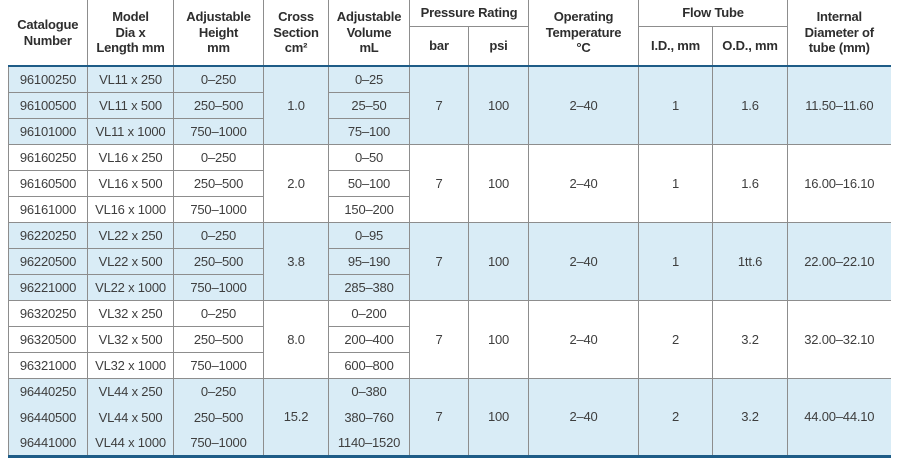  I want to click on cell-model: VL22 x 500, so click(130, 261).